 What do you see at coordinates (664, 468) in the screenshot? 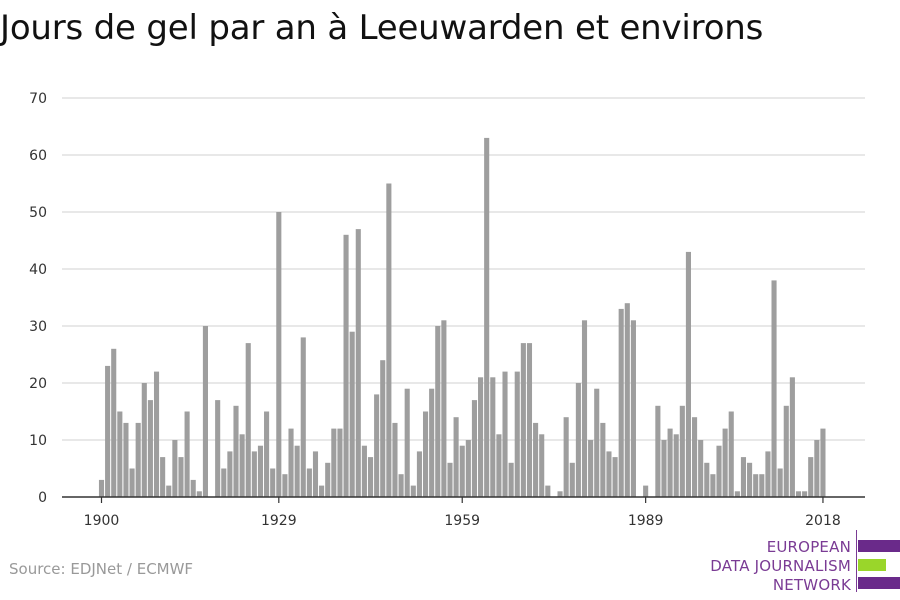
I see `bar-1992` at bounding box center [664, 468].